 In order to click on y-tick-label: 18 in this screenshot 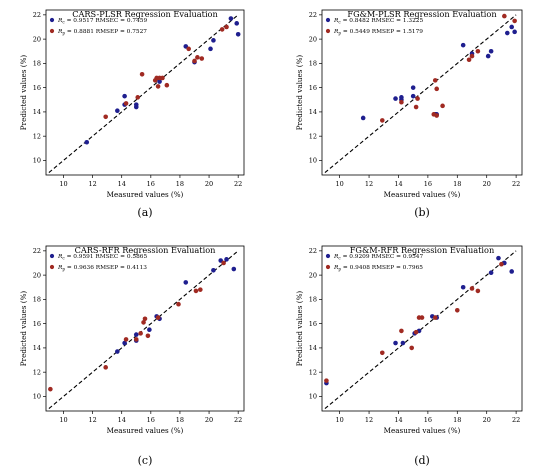, I will do `click(313, 64)`.